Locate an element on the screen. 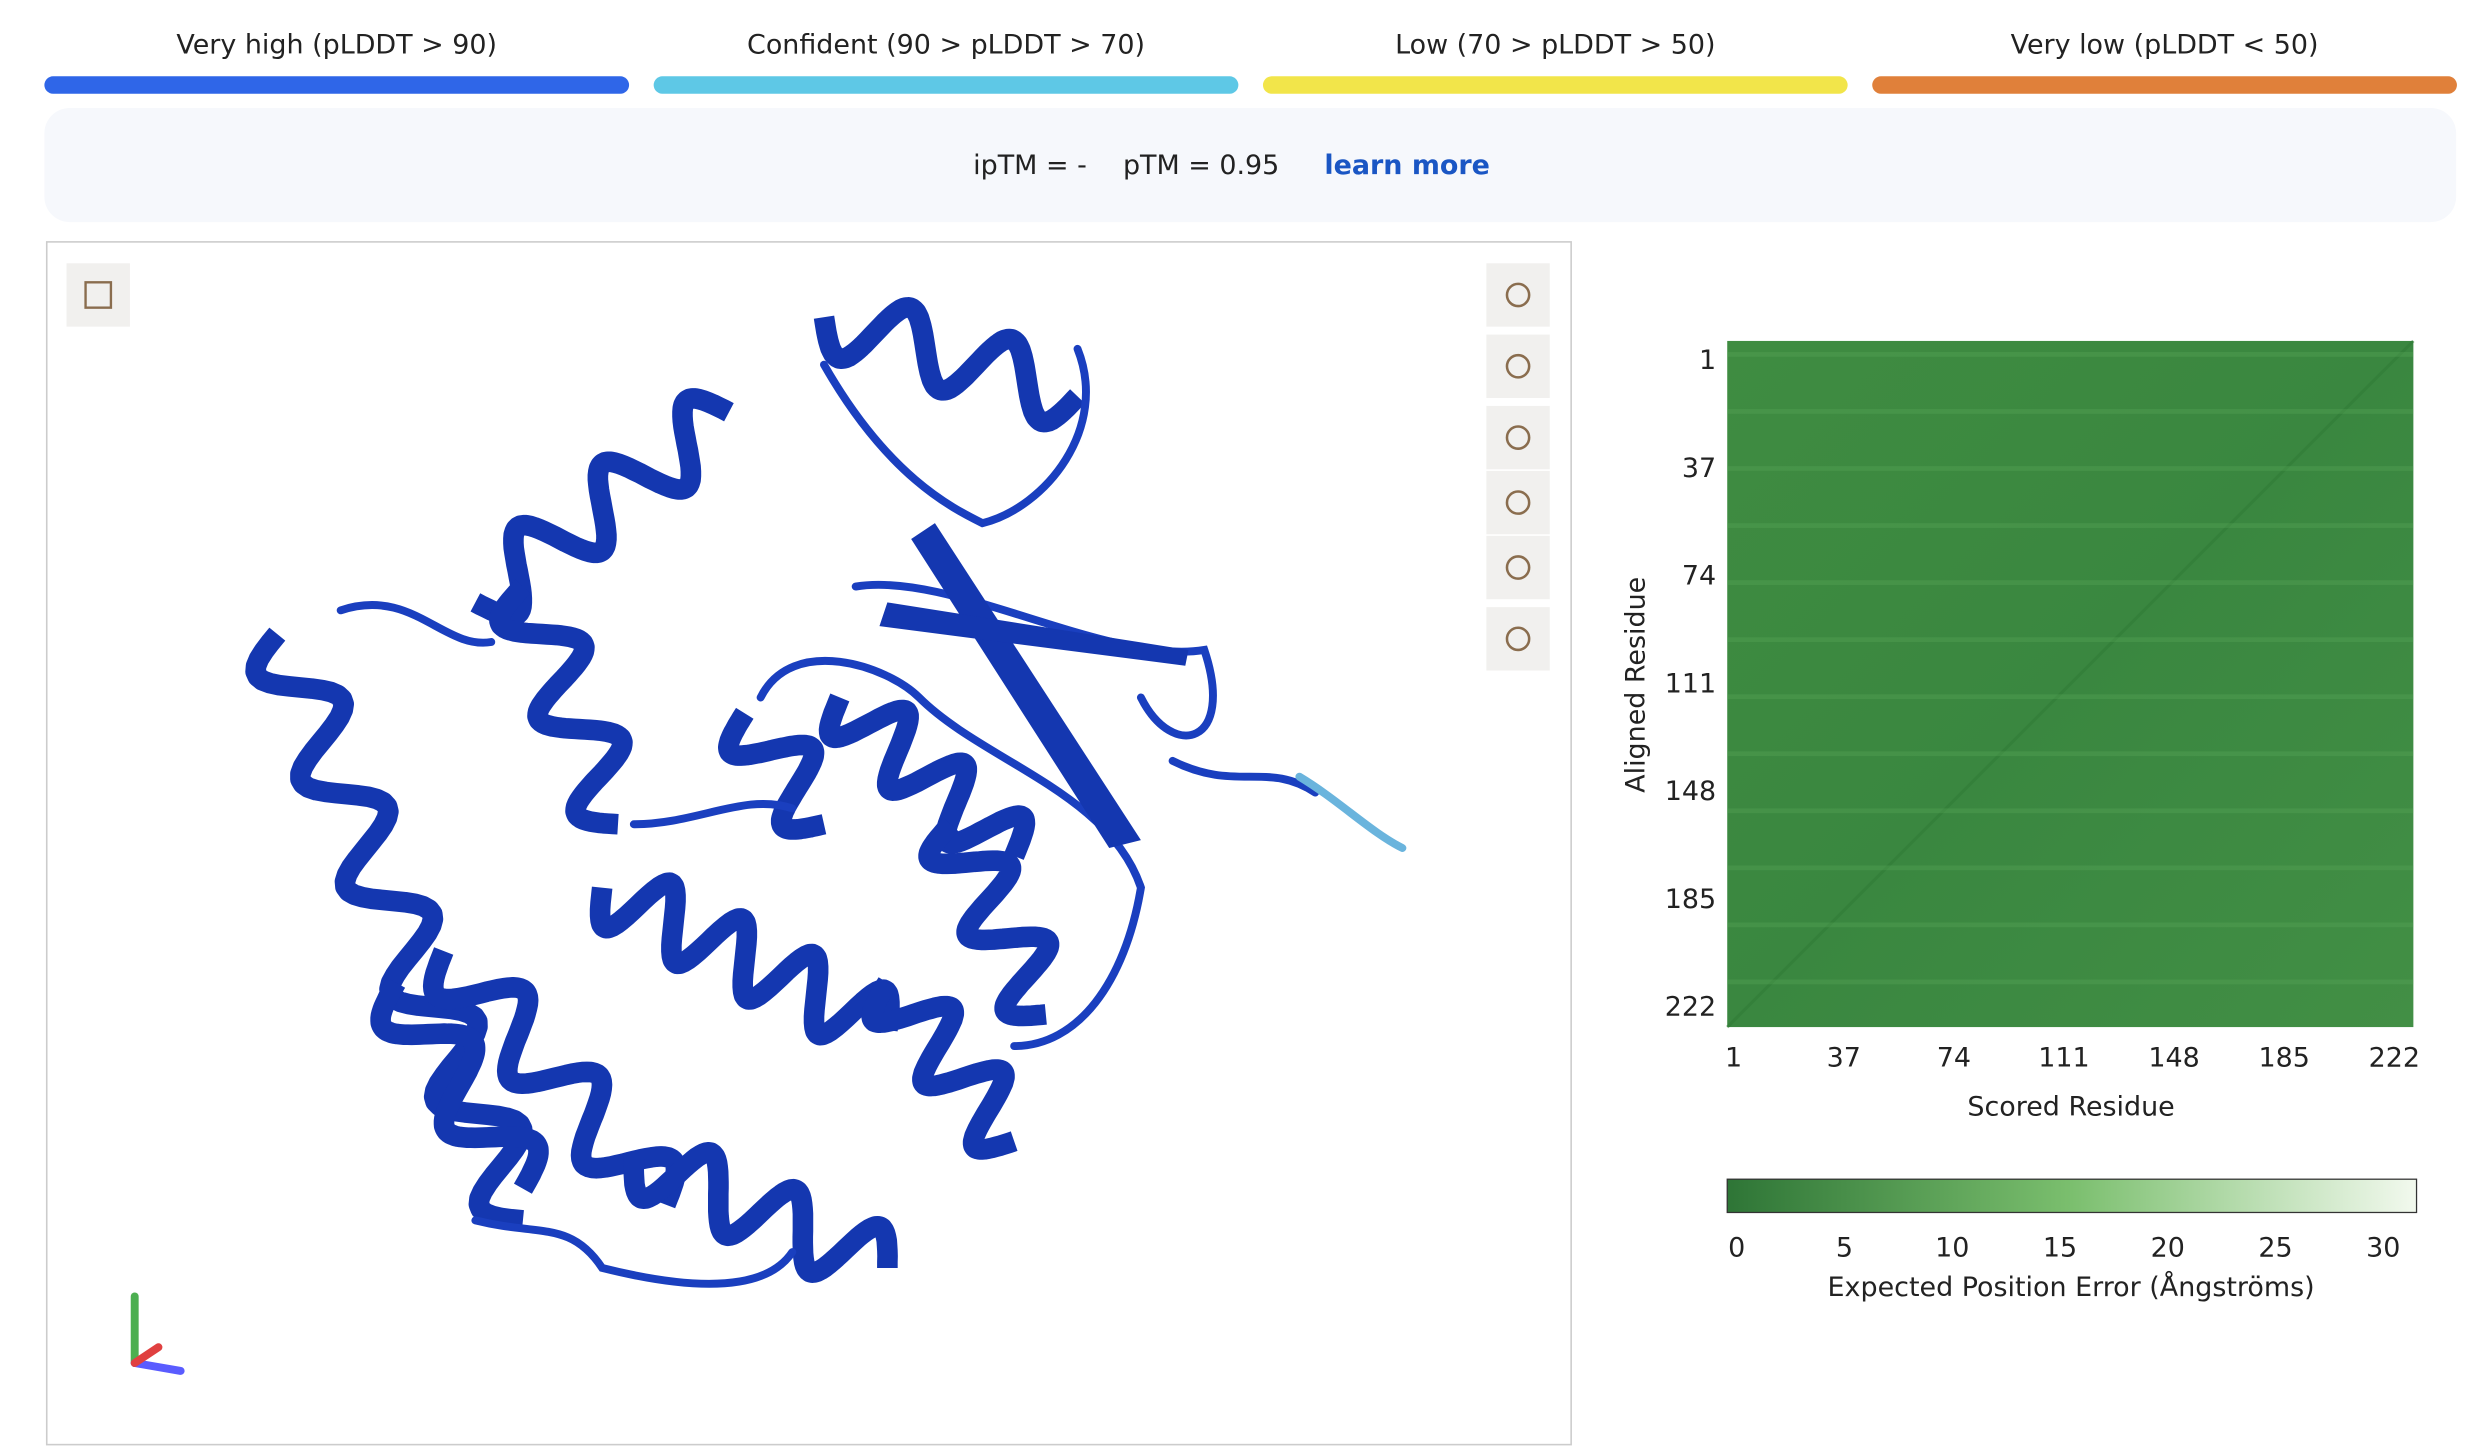  x-tick-label: 185 is located at coordinates (2284, 1057).